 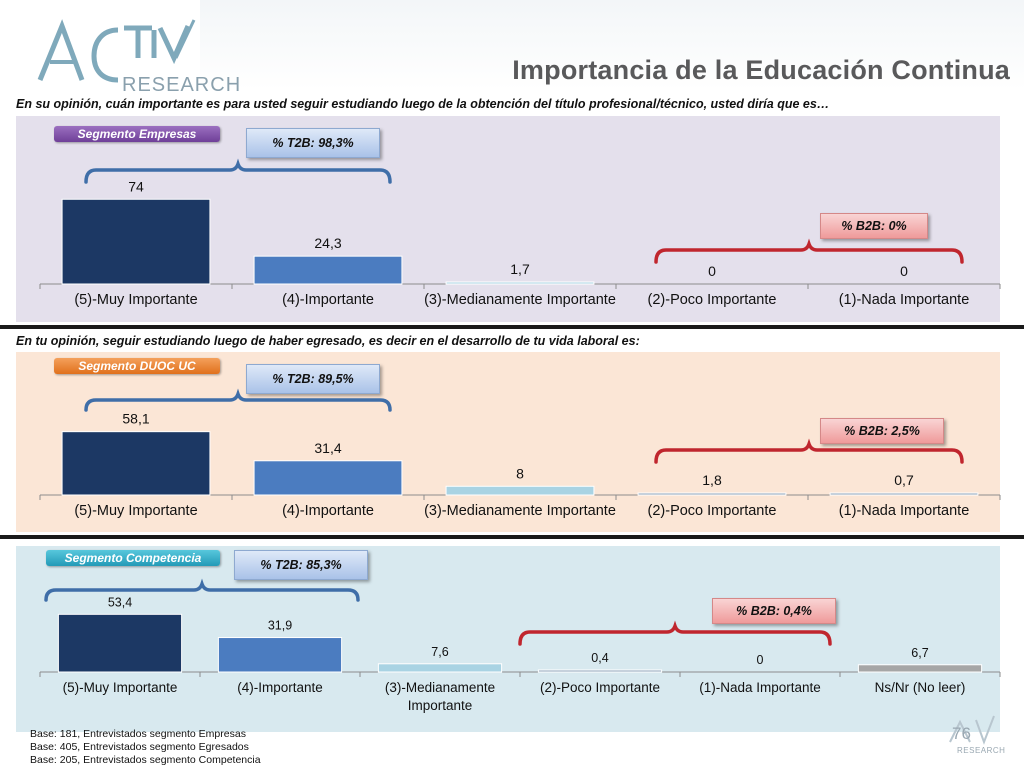 I want to click on b2b-box-duoc: % B2B: 2,5%, so click(x=882, y=431).